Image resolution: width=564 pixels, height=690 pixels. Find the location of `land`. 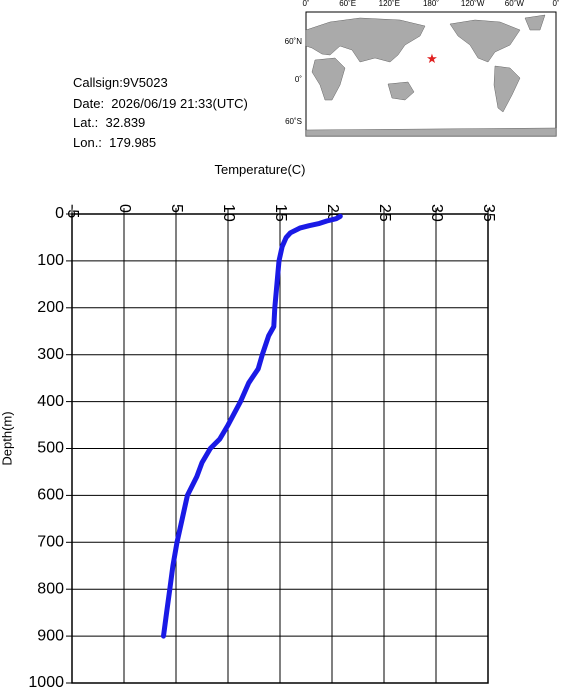

land is located at coordinates (431, 75).